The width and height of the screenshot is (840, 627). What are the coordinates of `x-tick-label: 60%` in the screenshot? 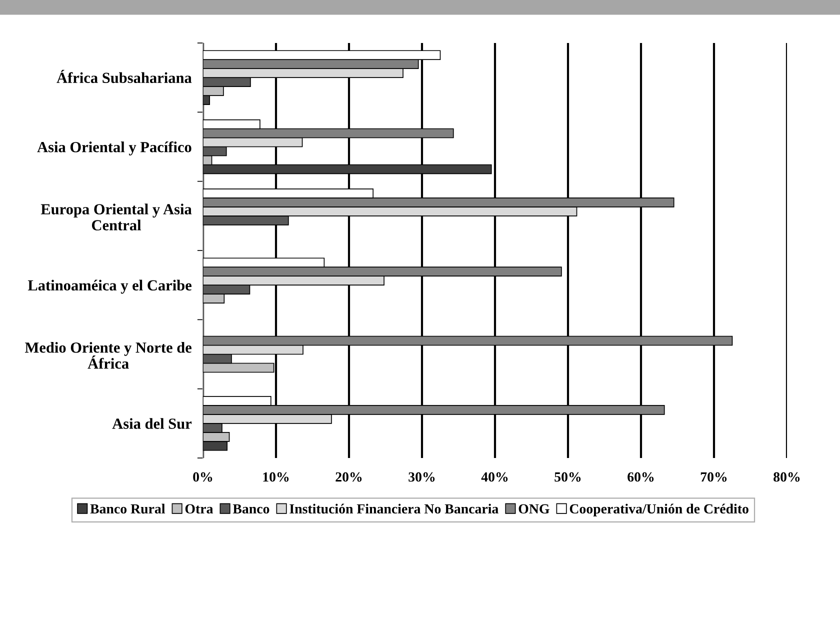 It's located at (641, 477).